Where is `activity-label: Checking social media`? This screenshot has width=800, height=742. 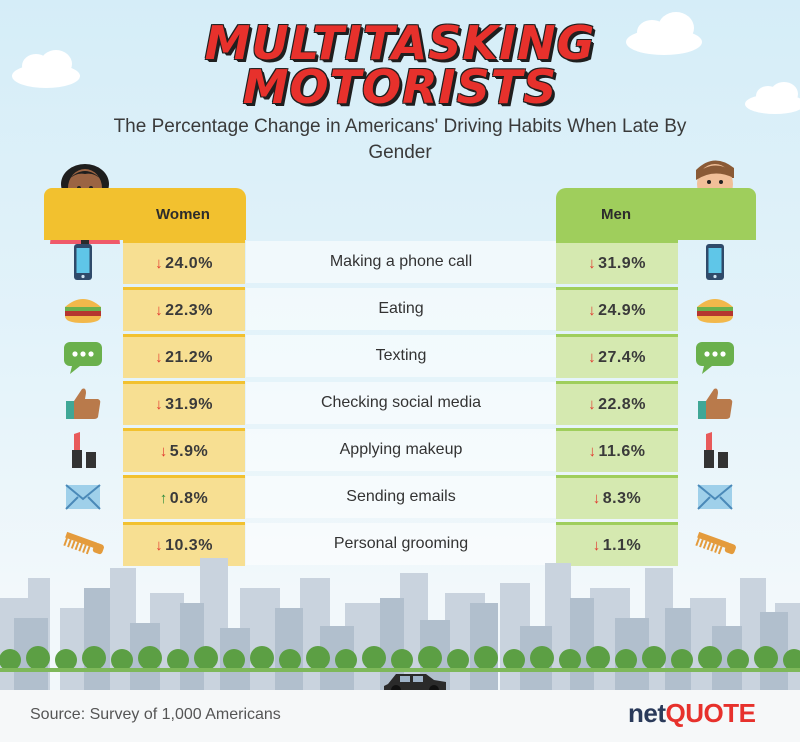
activity-label: Checking social media is located at coordinates (401, 403).